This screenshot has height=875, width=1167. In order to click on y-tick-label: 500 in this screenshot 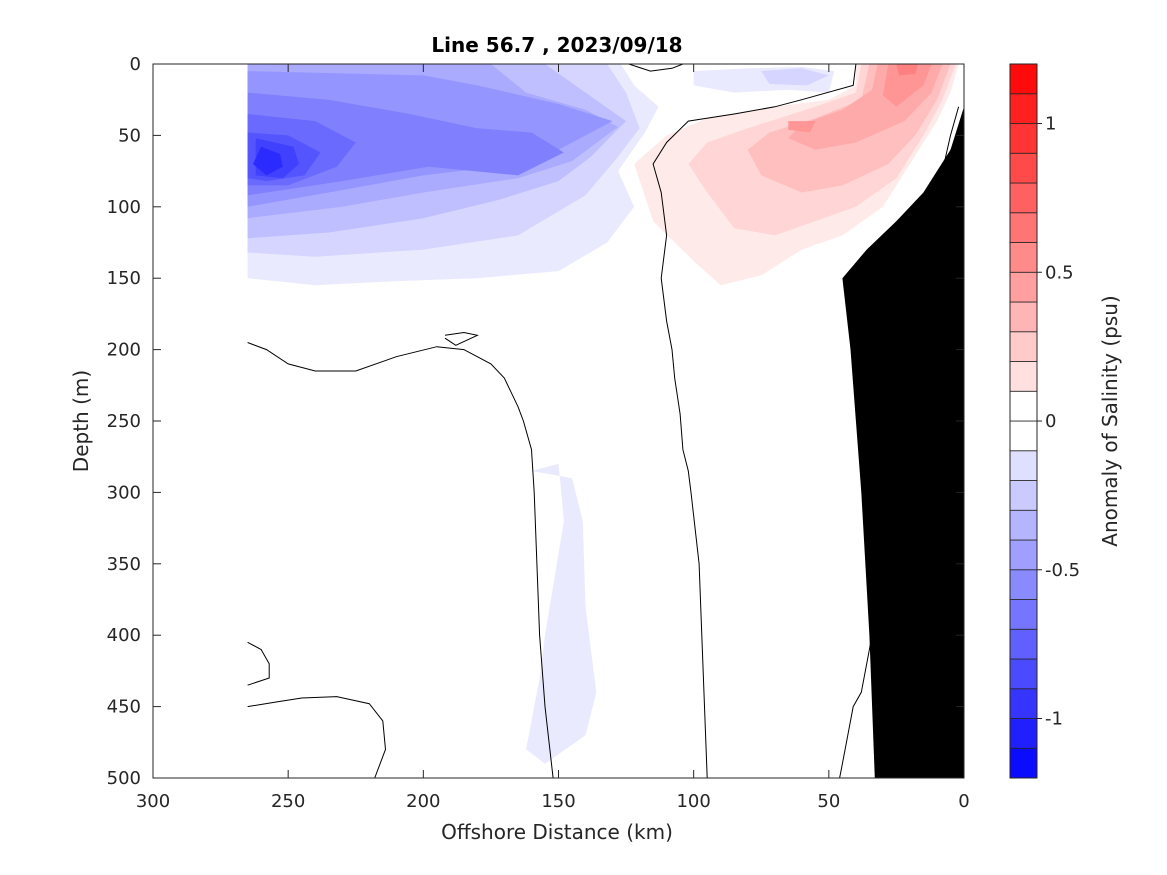, I will do `click(124, 778)`.